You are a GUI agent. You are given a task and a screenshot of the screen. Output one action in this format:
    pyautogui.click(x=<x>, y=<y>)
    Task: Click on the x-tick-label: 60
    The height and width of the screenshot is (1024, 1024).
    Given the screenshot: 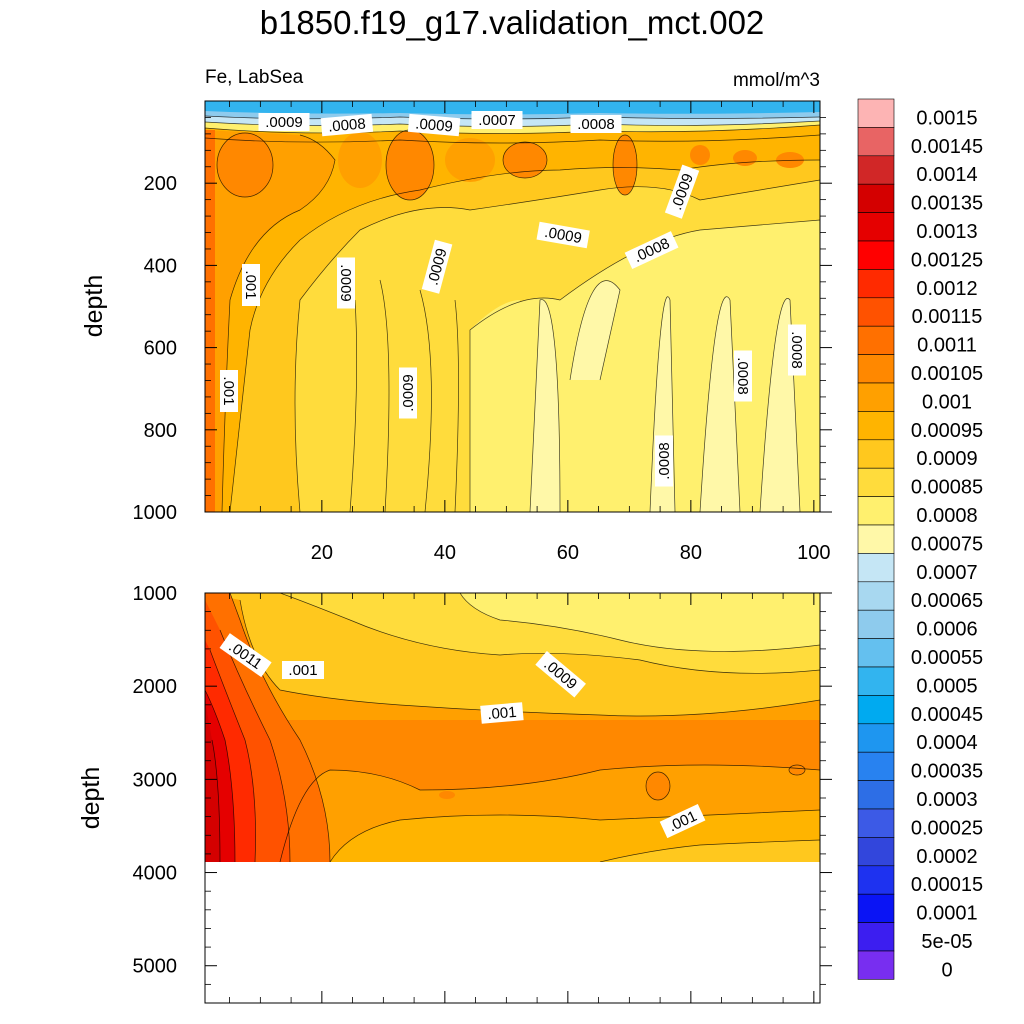 What is the action you would take?
    pyautogui.click(x=568, y=553)
    